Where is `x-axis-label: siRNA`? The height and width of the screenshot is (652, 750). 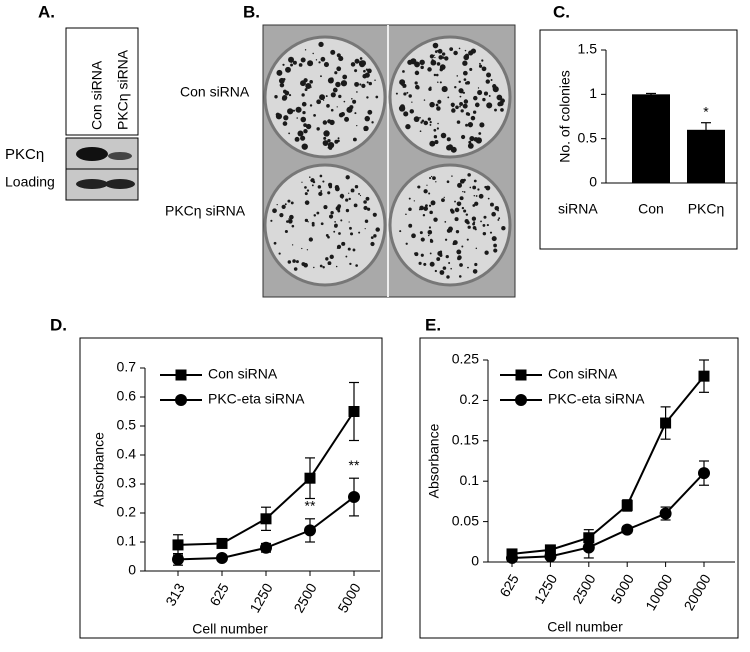 x-axis-label: siRNA is located at coordinates (578, 209).